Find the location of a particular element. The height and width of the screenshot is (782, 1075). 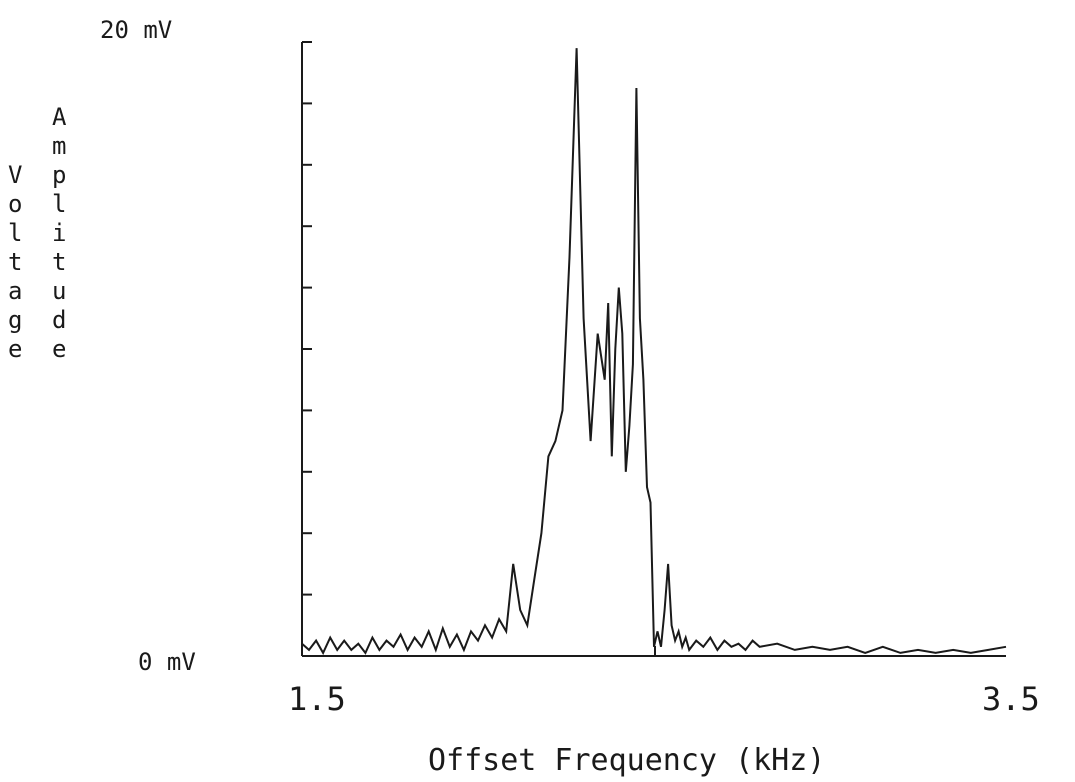

x-axis-title: Offset Frequency (kHz) is located at coordinates (626, 760).